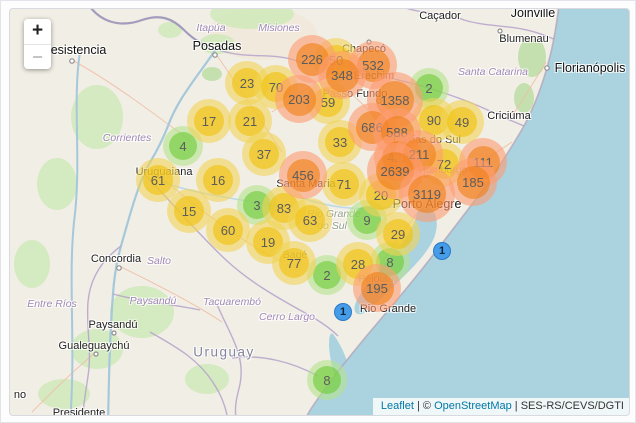 This screenshot has width=636, height=423. I want to click on leaflet-link: Leaflet, so click(397, 406).